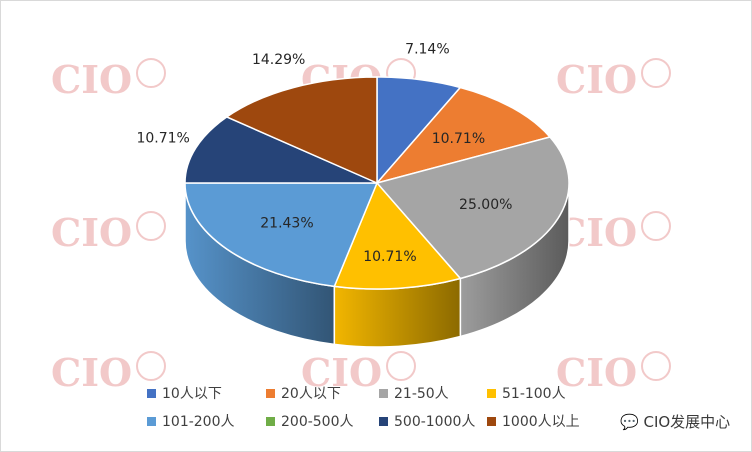  Describe the element at coordinates (286, 224) in the screenshot. I see `data-label: 21.43%` at that location.